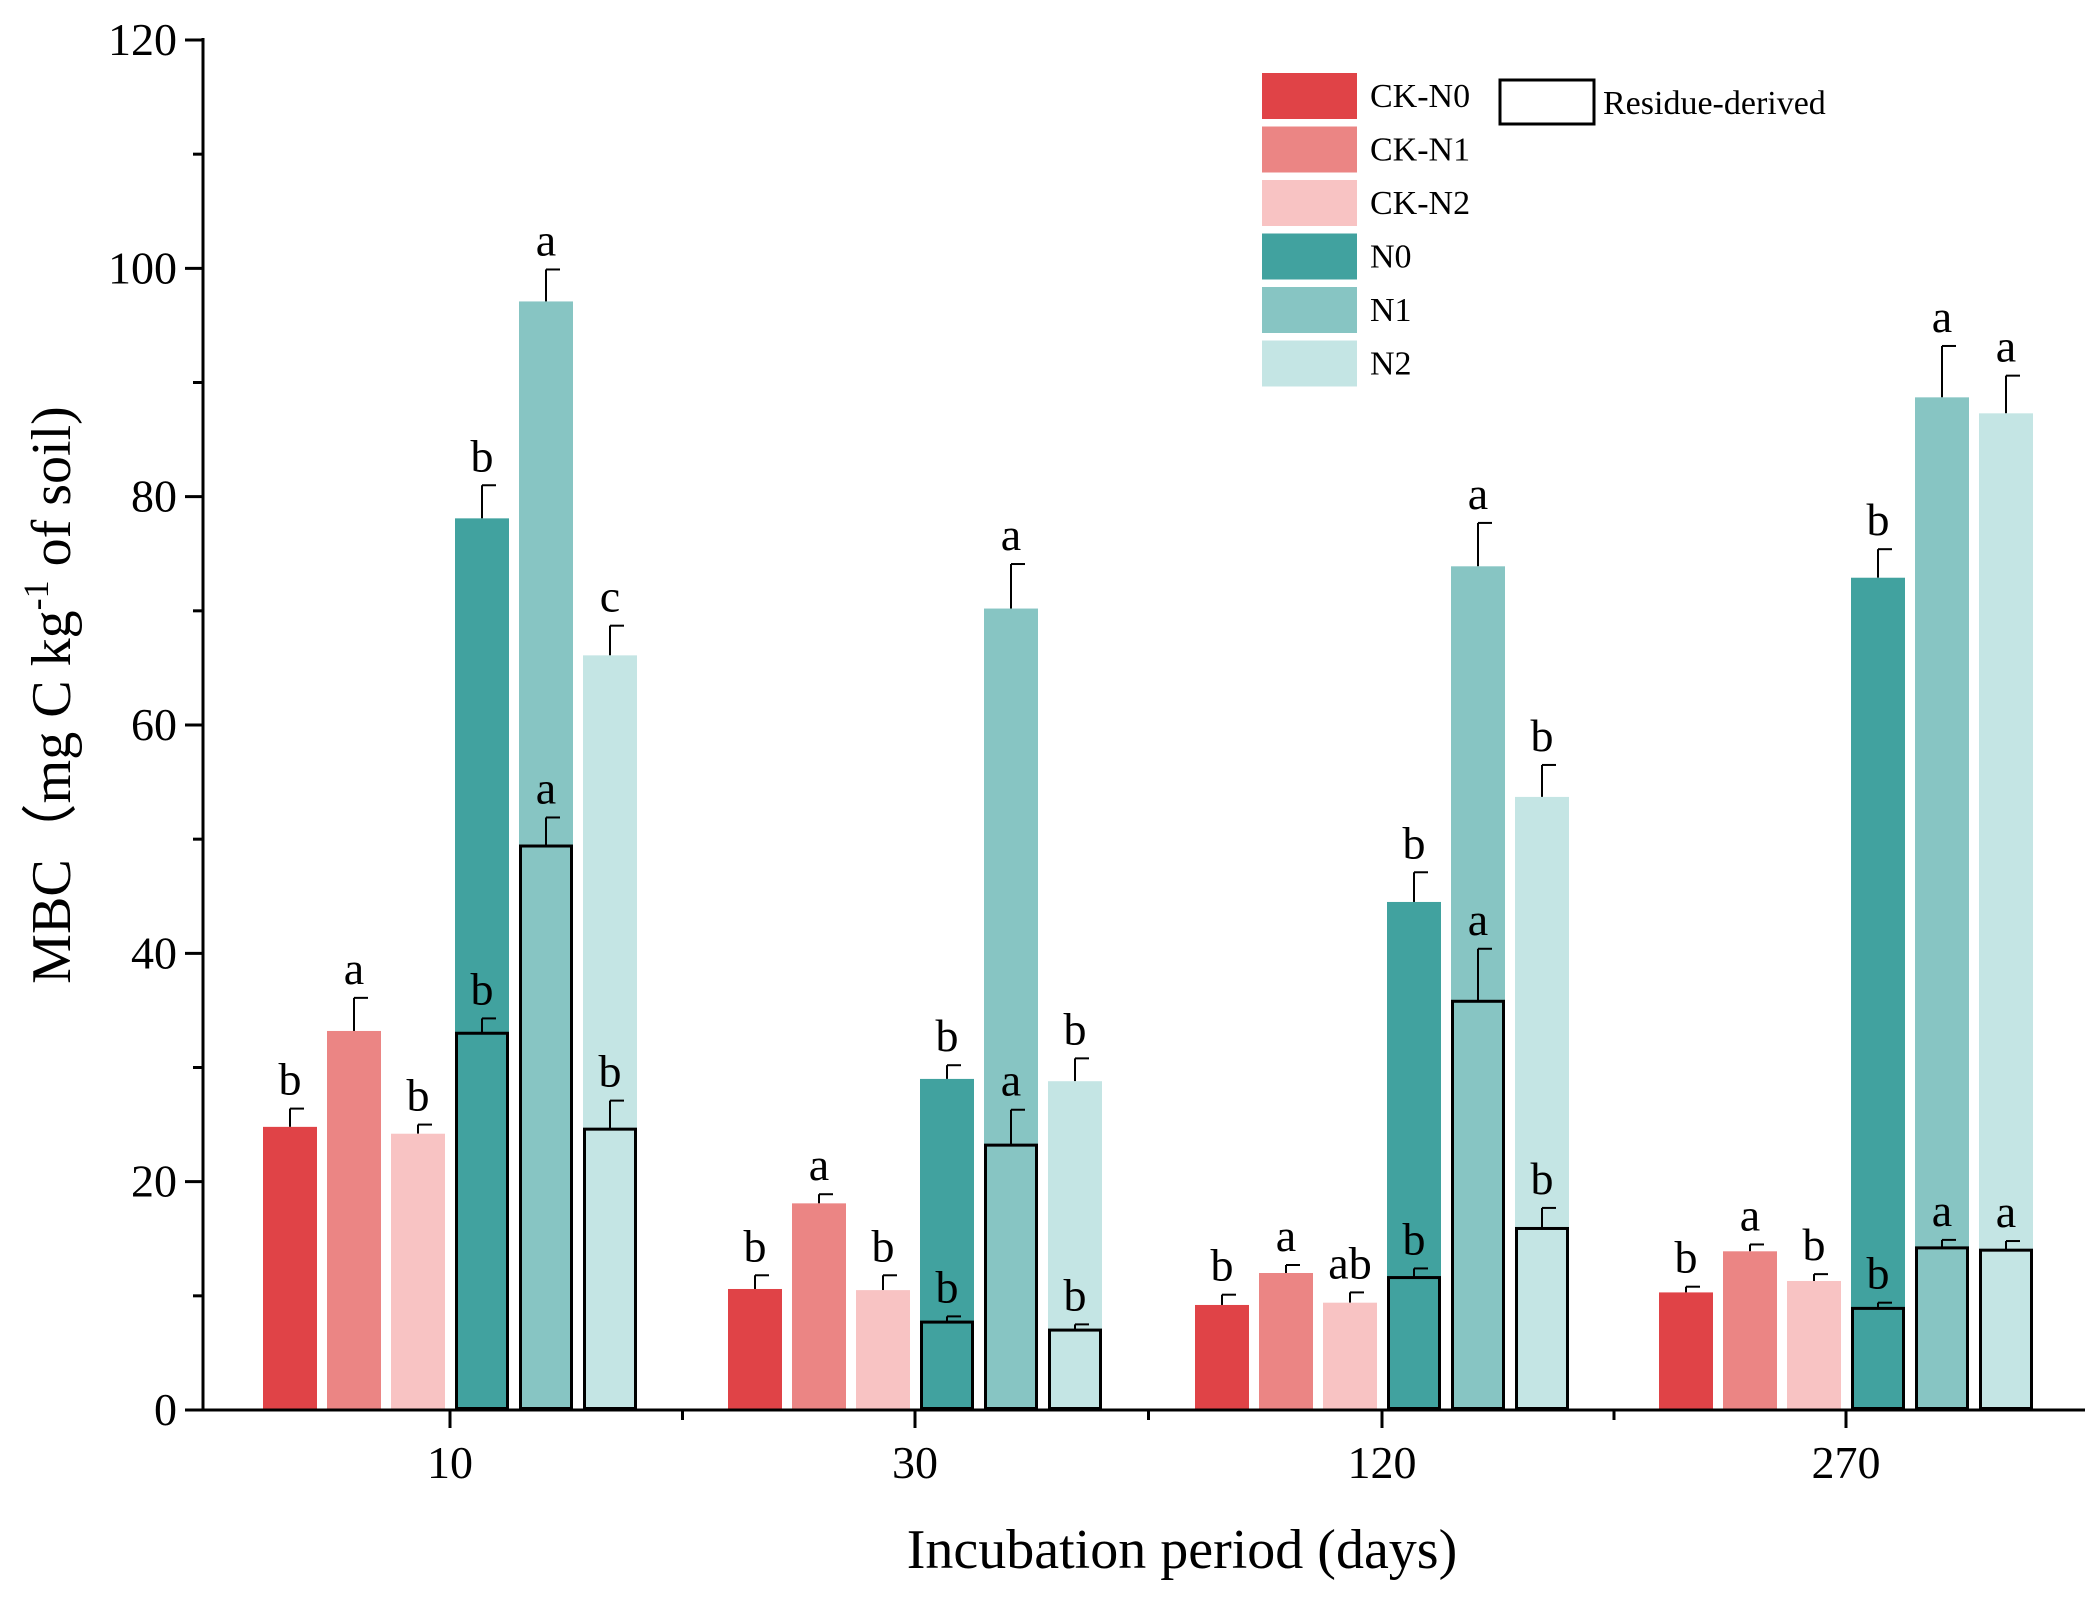  Describe the element at coordinates (154, 496) in the screenshot. I see `y-tick-label: 80` at that location.